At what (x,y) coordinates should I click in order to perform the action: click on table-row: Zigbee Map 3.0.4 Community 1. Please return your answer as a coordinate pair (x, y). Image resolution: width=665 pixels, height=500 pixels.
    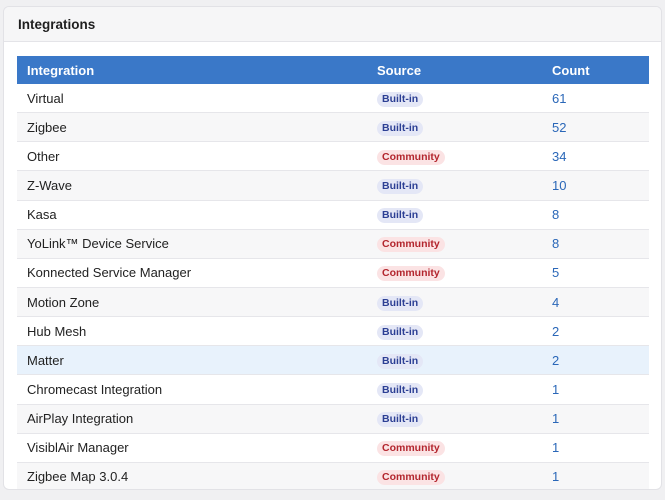
    Looking at the image, I should click on (333, 475).